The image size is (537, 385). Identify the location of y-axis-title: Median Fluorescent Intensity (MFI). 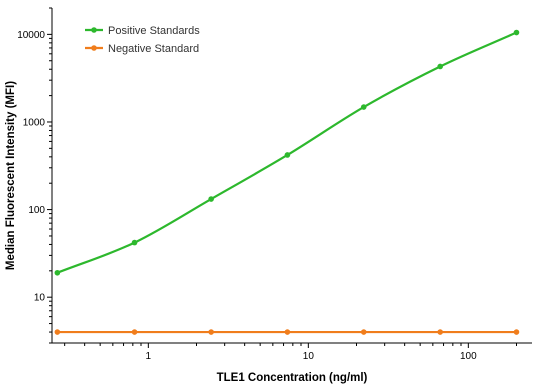
(11, 175).